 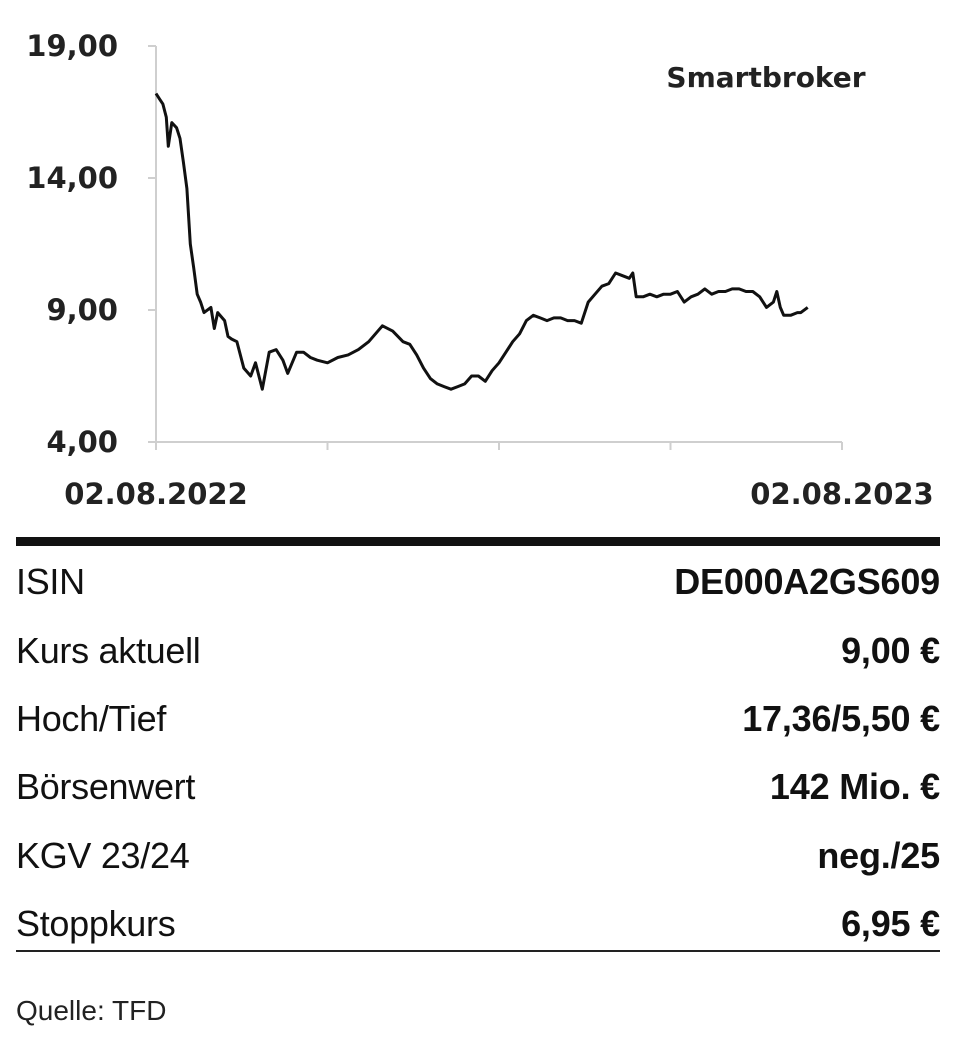 What do you see at coordinates (878, 855) in the screenshot?
I see `row-value: neg./25` at bounding box center [878, 855].